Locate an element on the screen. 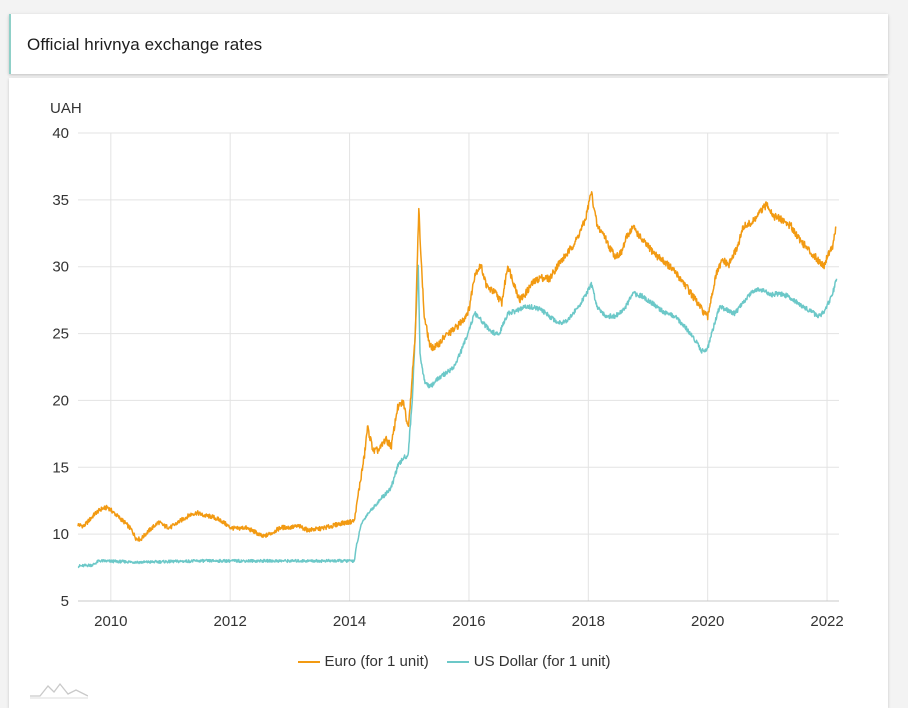 This screenshot has height=708, width=908. y-tick-label: 30 is located at coordinates (60, 267).